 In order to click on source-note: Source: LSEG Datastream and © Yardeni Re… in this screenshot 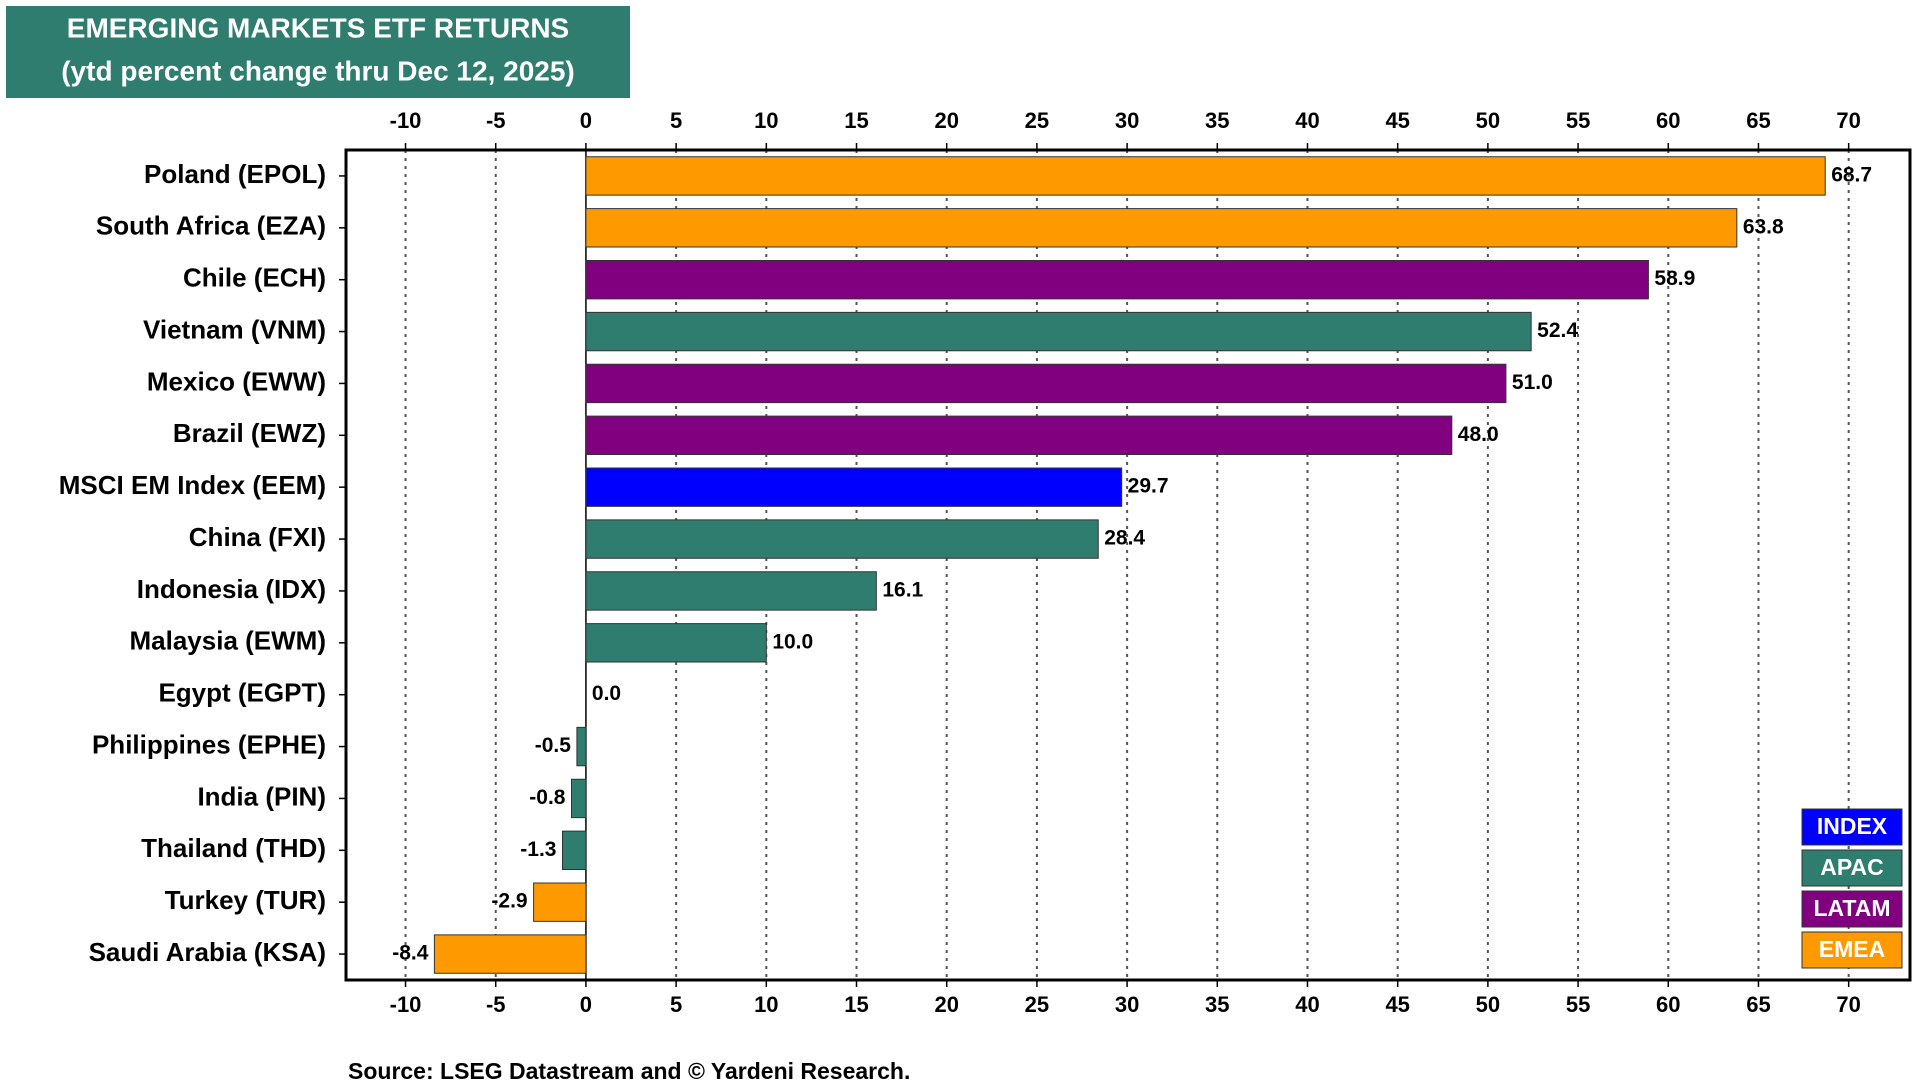, I will do `click(629, 1069)`.